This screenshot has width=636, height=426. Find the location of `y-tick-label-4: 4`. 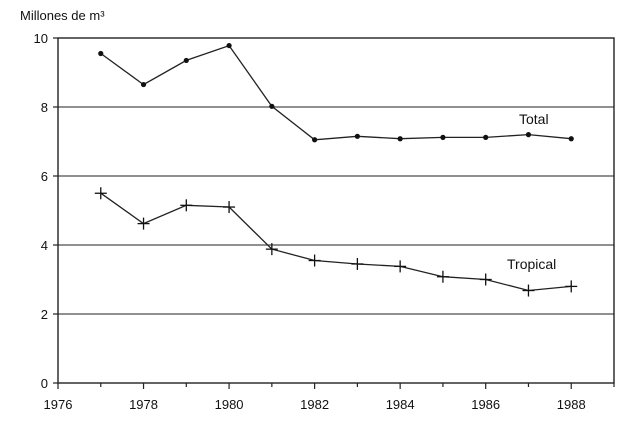

y-tick-label-4: 4 is located at coordinates (44, 245).